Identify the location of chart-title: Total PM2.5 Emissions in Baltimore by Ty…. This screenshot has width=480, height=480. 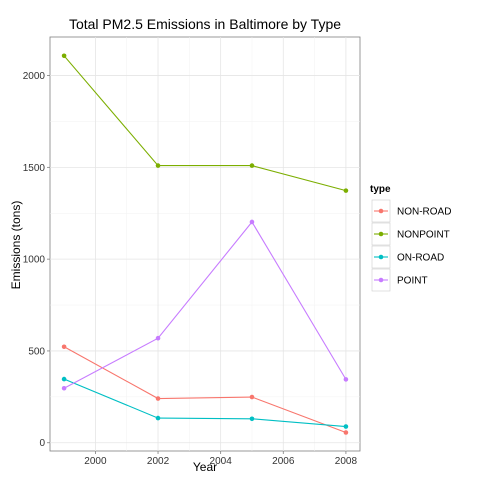
(205, 24).